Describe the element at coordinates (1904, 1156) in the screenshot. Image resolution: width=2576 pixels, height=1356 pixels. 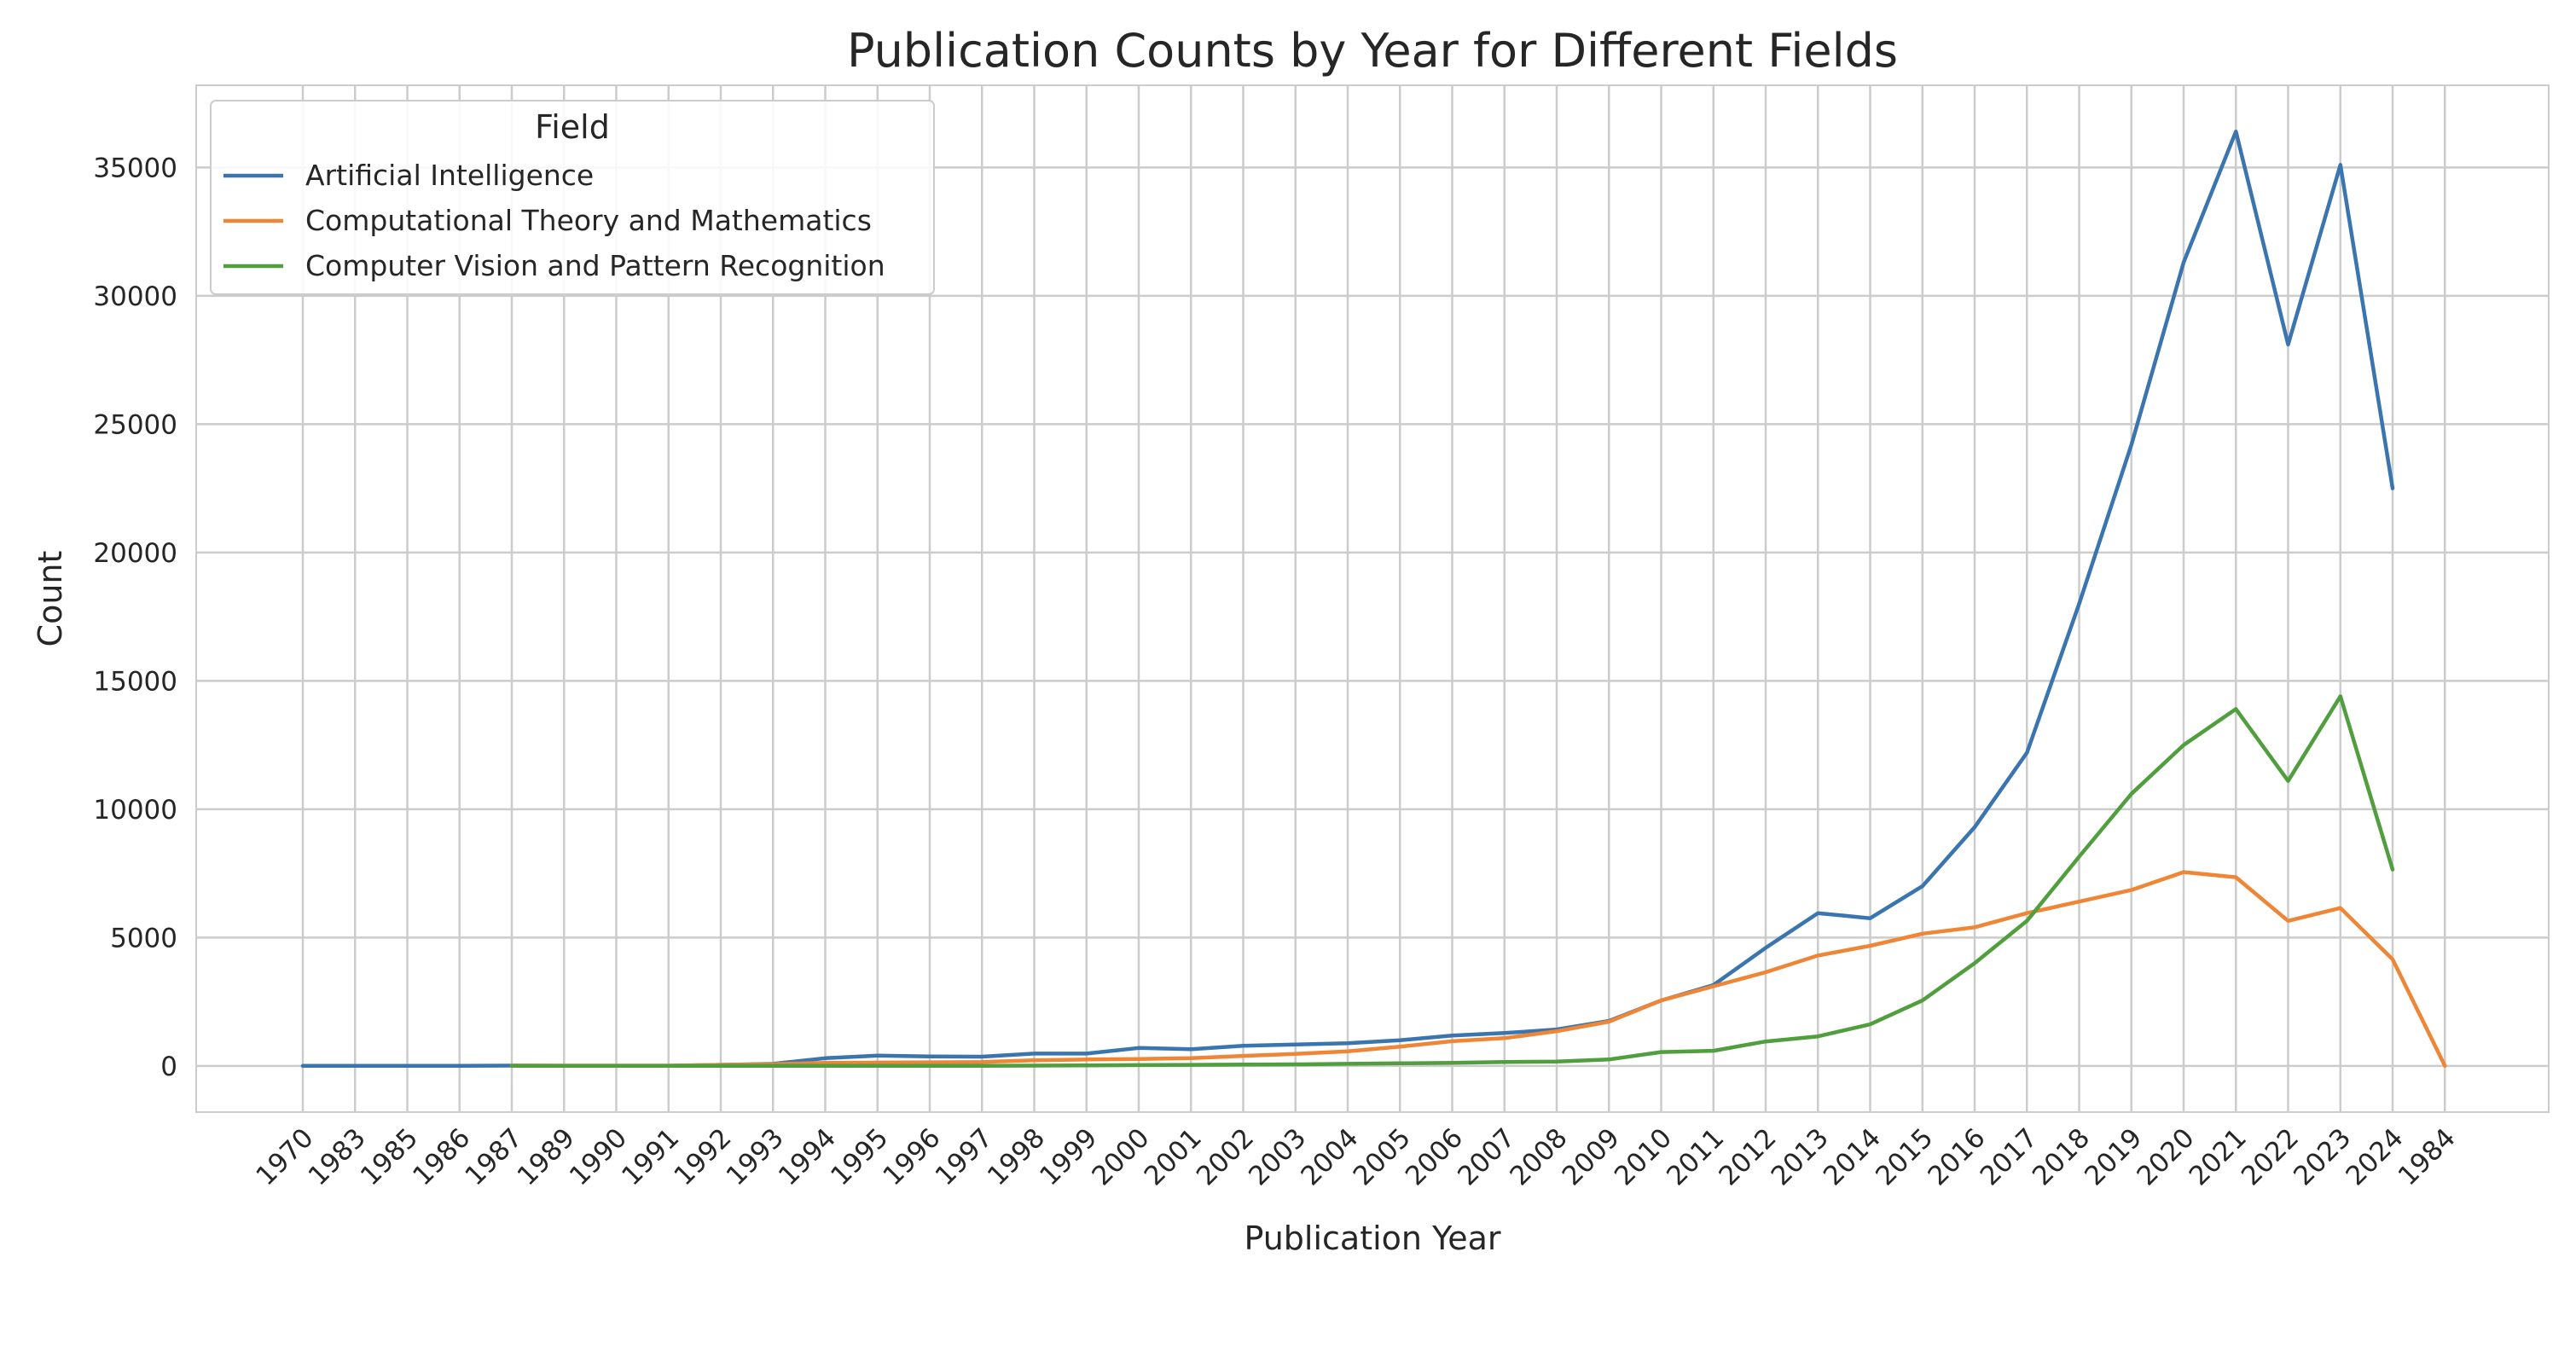
I see `x-tick-label: 2015` at that location.